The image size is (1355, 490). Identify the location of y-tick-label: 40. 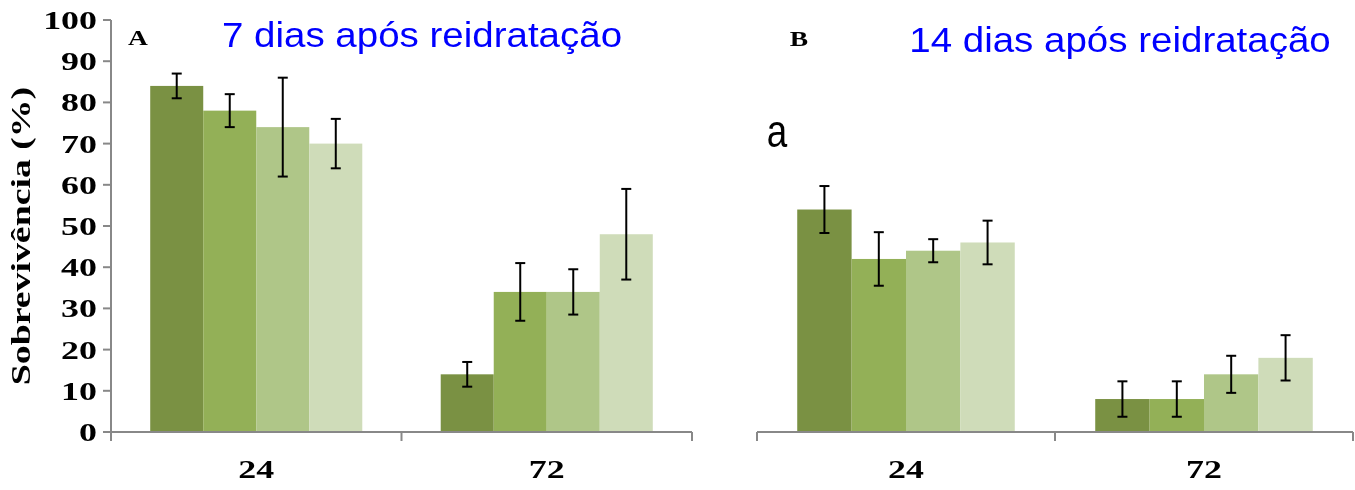
(79, 267).